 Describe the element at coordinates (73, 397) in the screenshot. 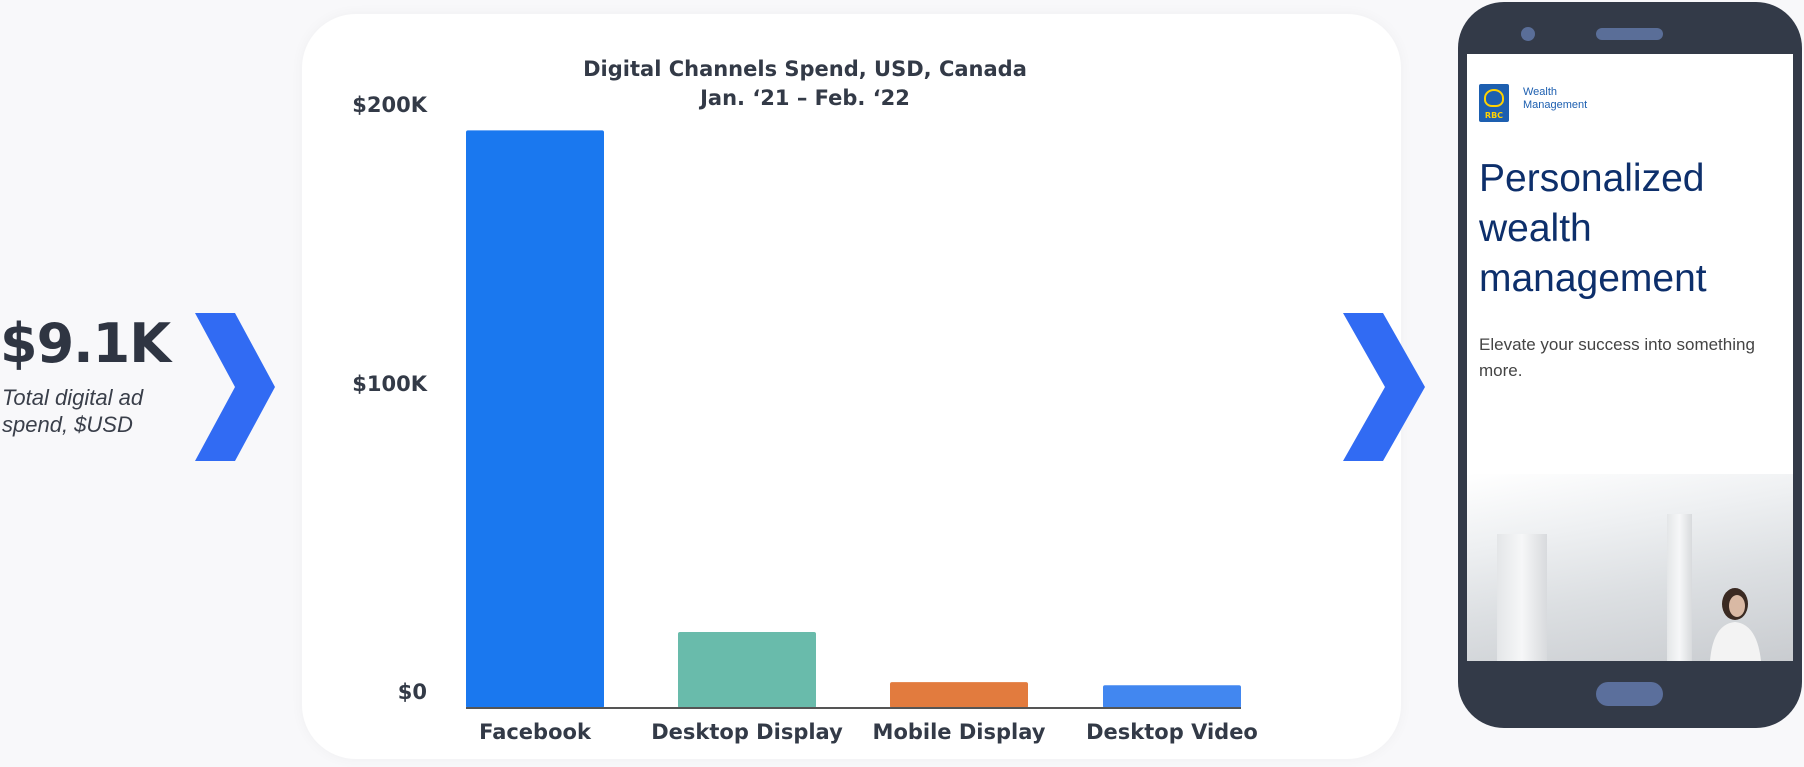

I see `kpi-label-line1: Total digital ad` at that location.